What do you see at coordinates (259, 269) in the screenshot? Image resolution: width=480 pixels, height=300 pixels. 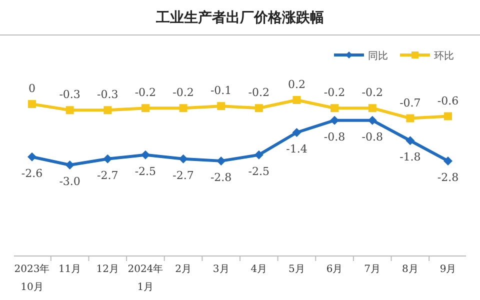 I see `x-tick-label: 4月` at bounding box center [259, 269].